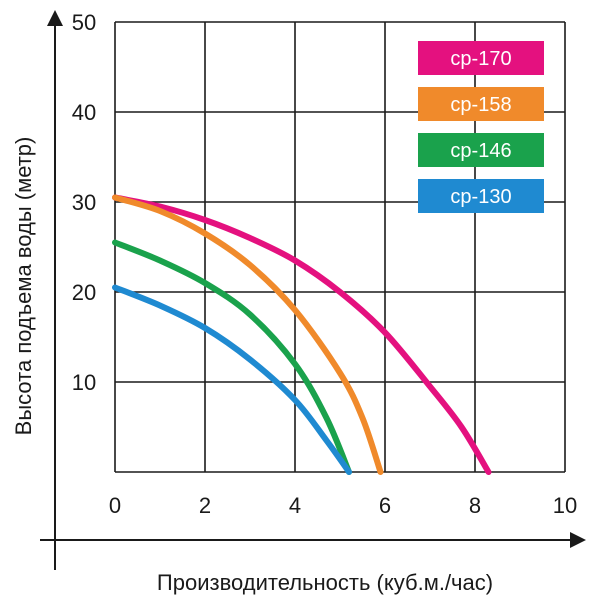 The width and height of the screenshot is (591, 600). I want to click on x-tick-label: 8, so click(475, 505).